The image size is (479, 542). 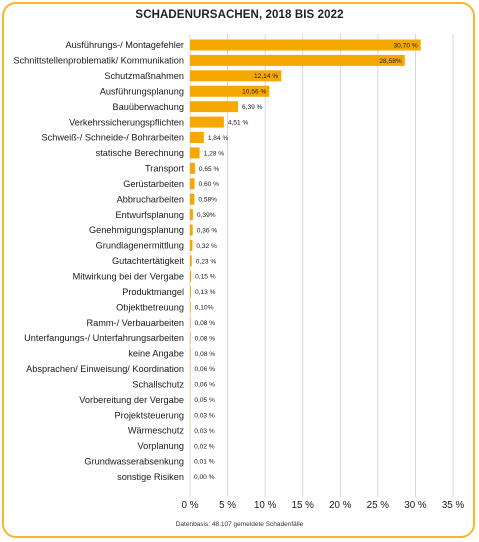 I want to click on category-label: keine Angabe, so click(x=156, y=354).